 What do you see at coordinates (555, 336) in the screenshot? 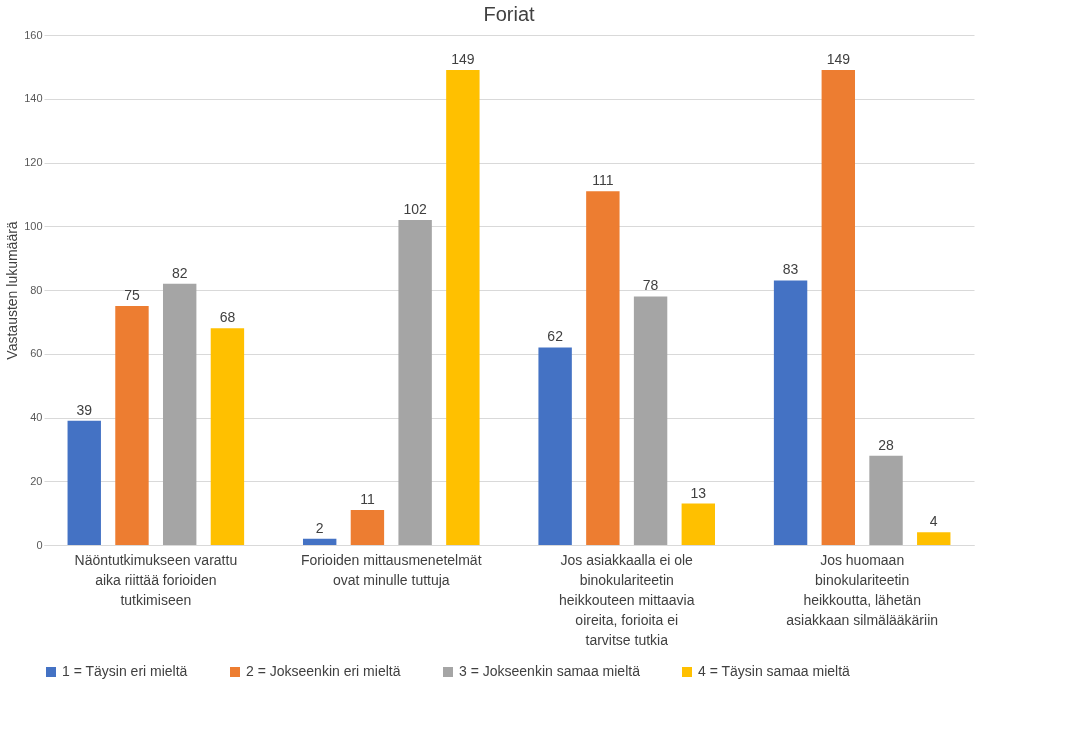
I see `data-label: 62` at bounding box center [555, 336].